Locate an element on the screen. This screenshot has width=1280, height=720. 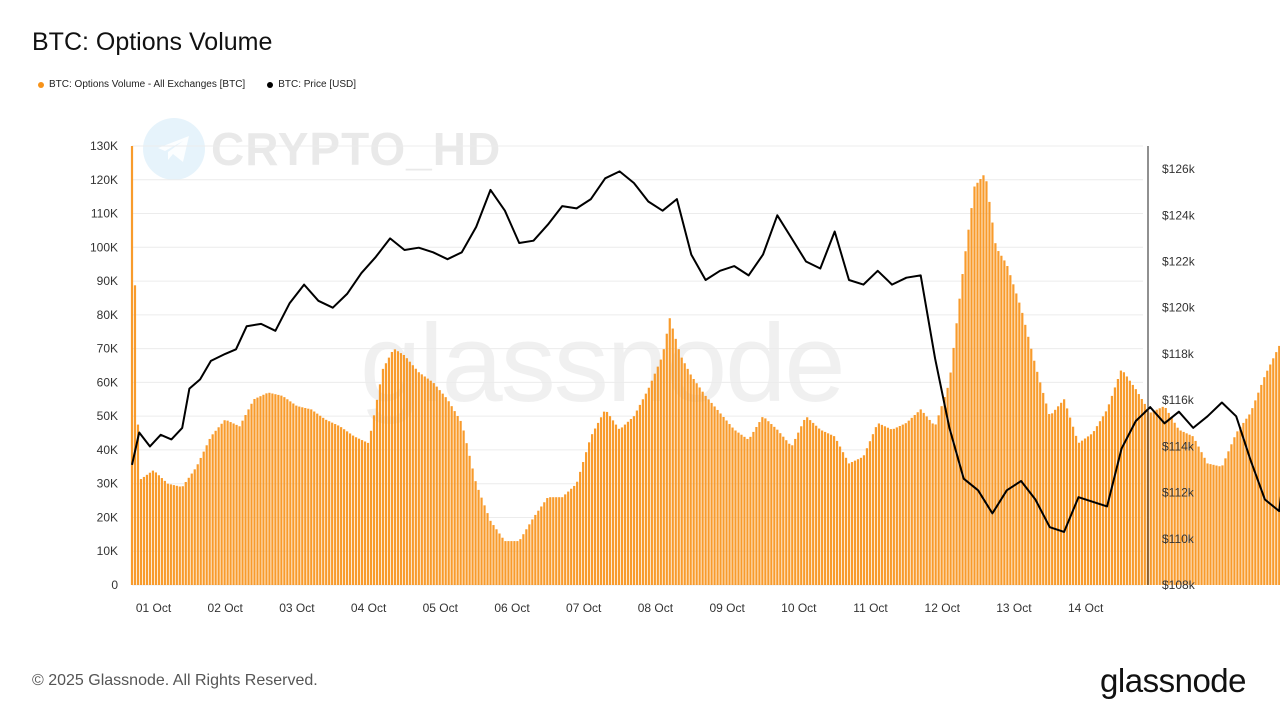
y-right-tick-label: $126k is located at coordinates (1179, 169).